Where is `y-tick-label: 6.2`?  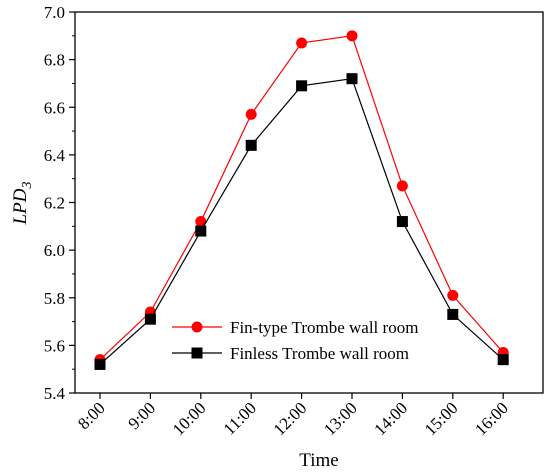
y-tick-label: 6.2 is located at coordinates (54, 203).